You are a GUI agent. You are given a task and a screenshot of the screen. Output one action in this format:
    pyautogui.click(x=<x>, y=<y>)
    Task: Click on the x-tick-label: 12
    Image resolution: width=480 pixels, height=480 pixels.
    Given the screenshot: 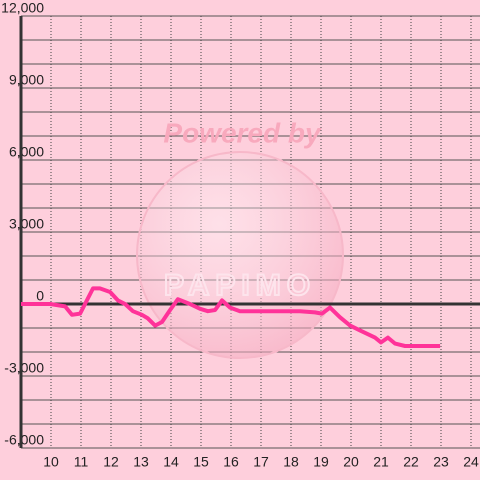 What is the action you would take?
    pyautogui.click(x=111, y=462)
    